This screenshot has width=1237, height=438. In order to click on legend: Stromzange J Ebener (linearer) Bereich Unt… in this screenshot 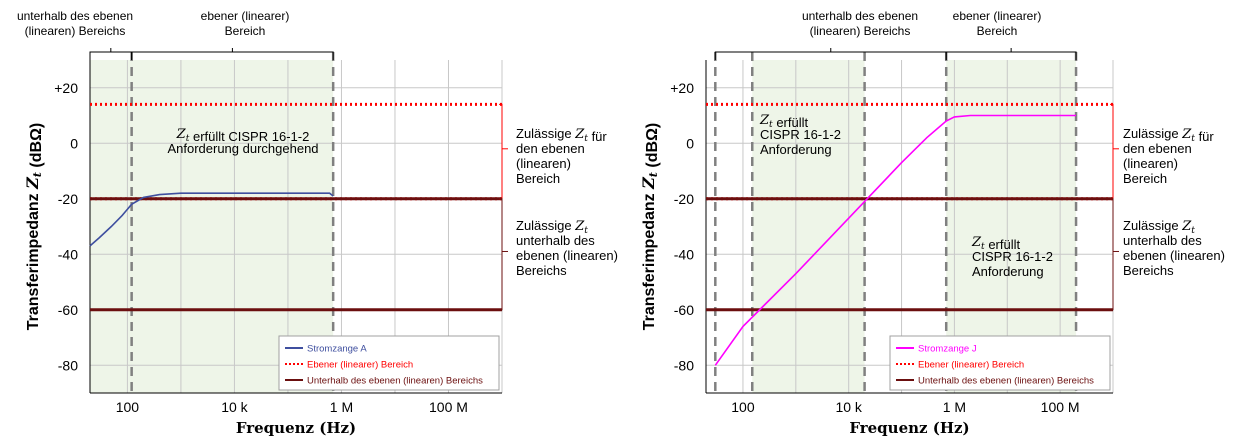, I will do `click(1000, 363)`.